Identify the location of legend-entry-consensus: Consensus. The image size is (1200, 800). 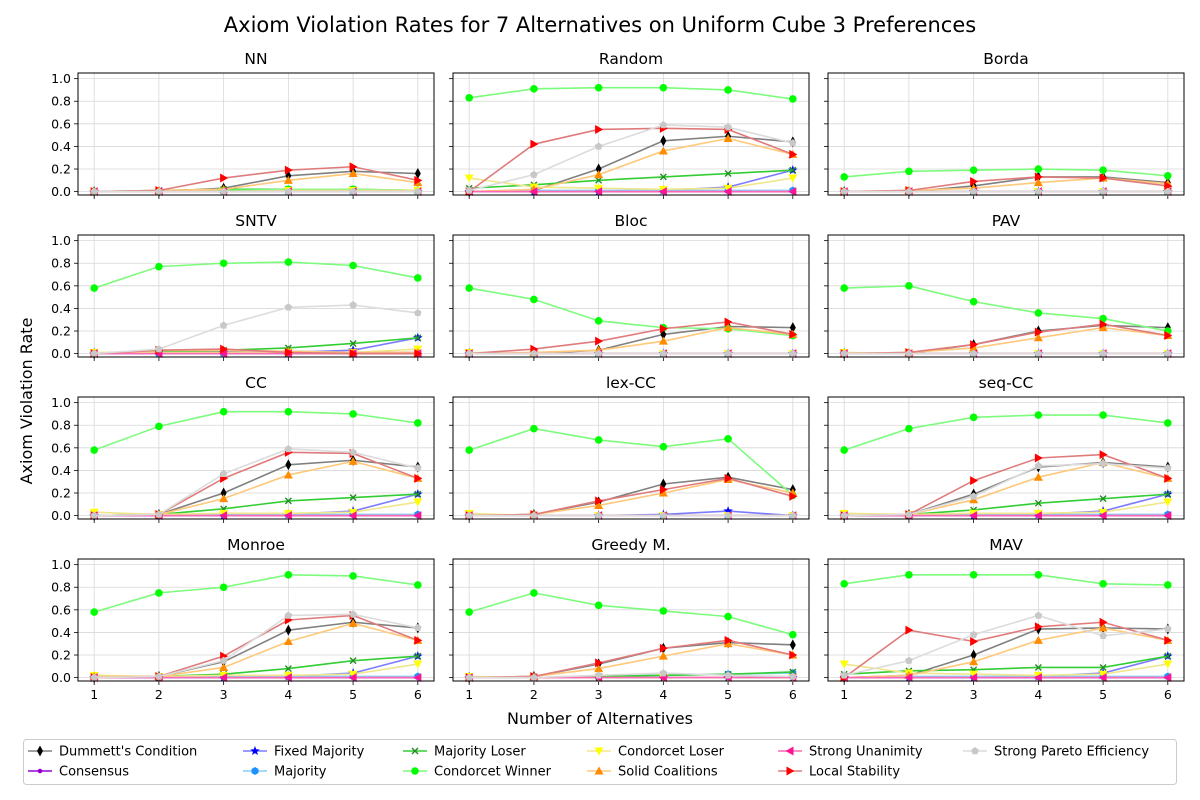
(78, 772).